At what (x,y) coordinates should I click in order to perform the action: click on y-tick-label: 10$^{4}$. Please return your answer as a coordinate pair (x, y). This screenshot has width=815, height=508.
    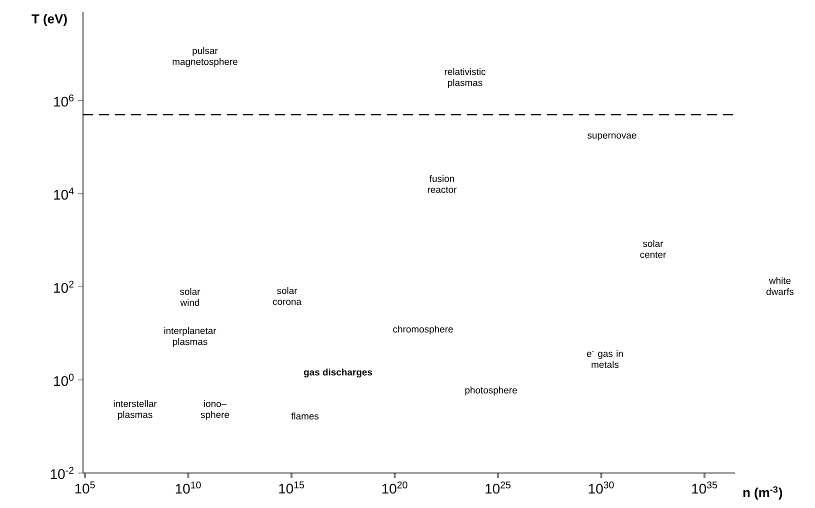
    Looking at the image, I should click on (64, 194).